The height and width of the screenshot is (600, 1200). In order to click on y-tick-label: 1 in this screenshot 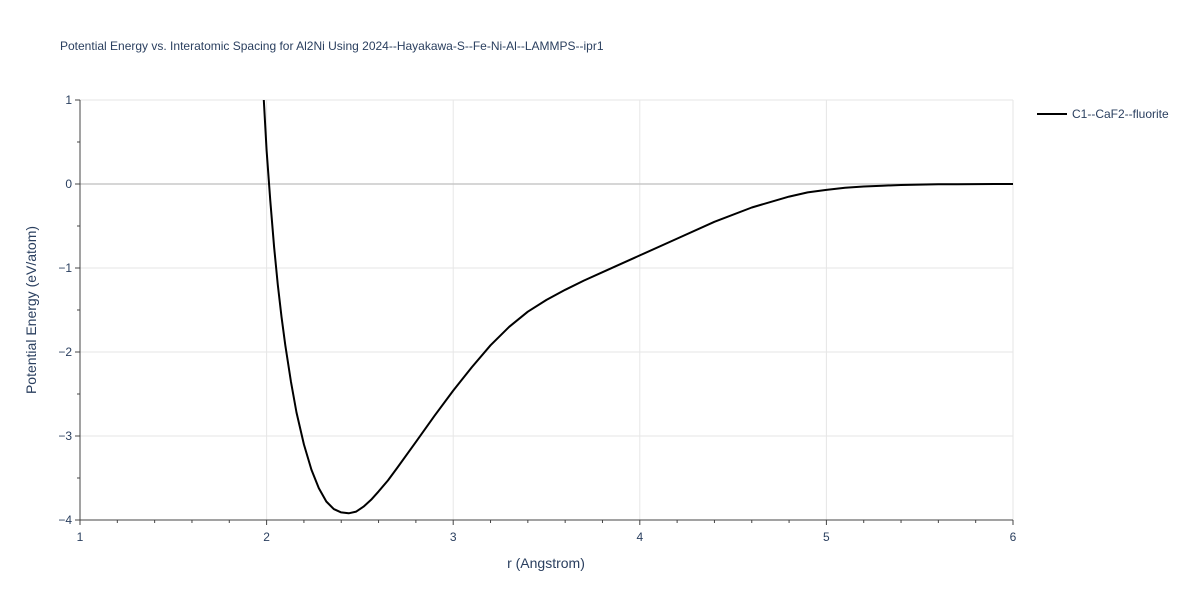, I will do `click(68, 100)`.